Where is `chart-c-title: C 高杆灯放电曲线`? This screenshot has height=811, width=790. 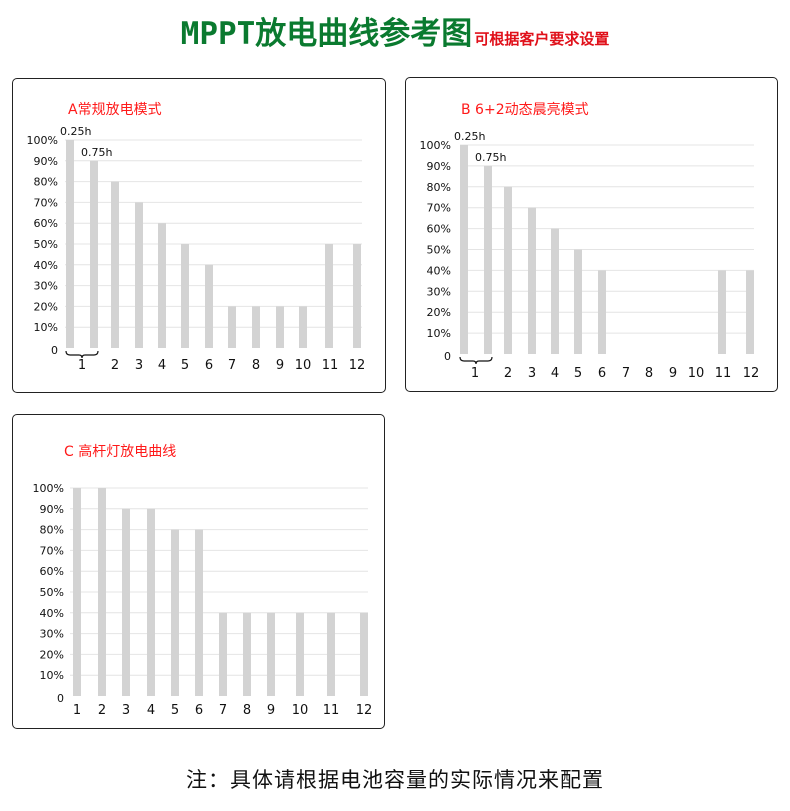
chart-c-title: C 高杆灯放电曲线 is located at coordinates (120, 452).